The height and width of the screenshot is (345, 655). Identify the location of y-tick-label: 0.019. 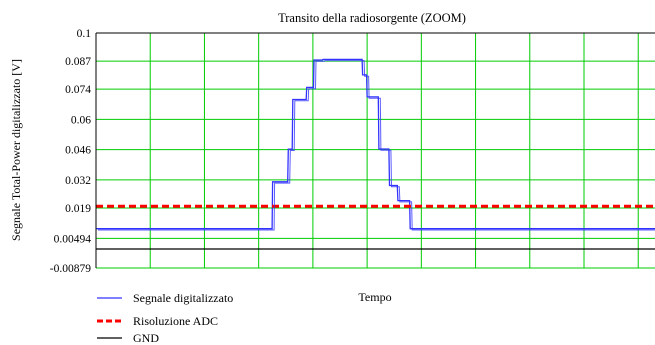
(78, 209).